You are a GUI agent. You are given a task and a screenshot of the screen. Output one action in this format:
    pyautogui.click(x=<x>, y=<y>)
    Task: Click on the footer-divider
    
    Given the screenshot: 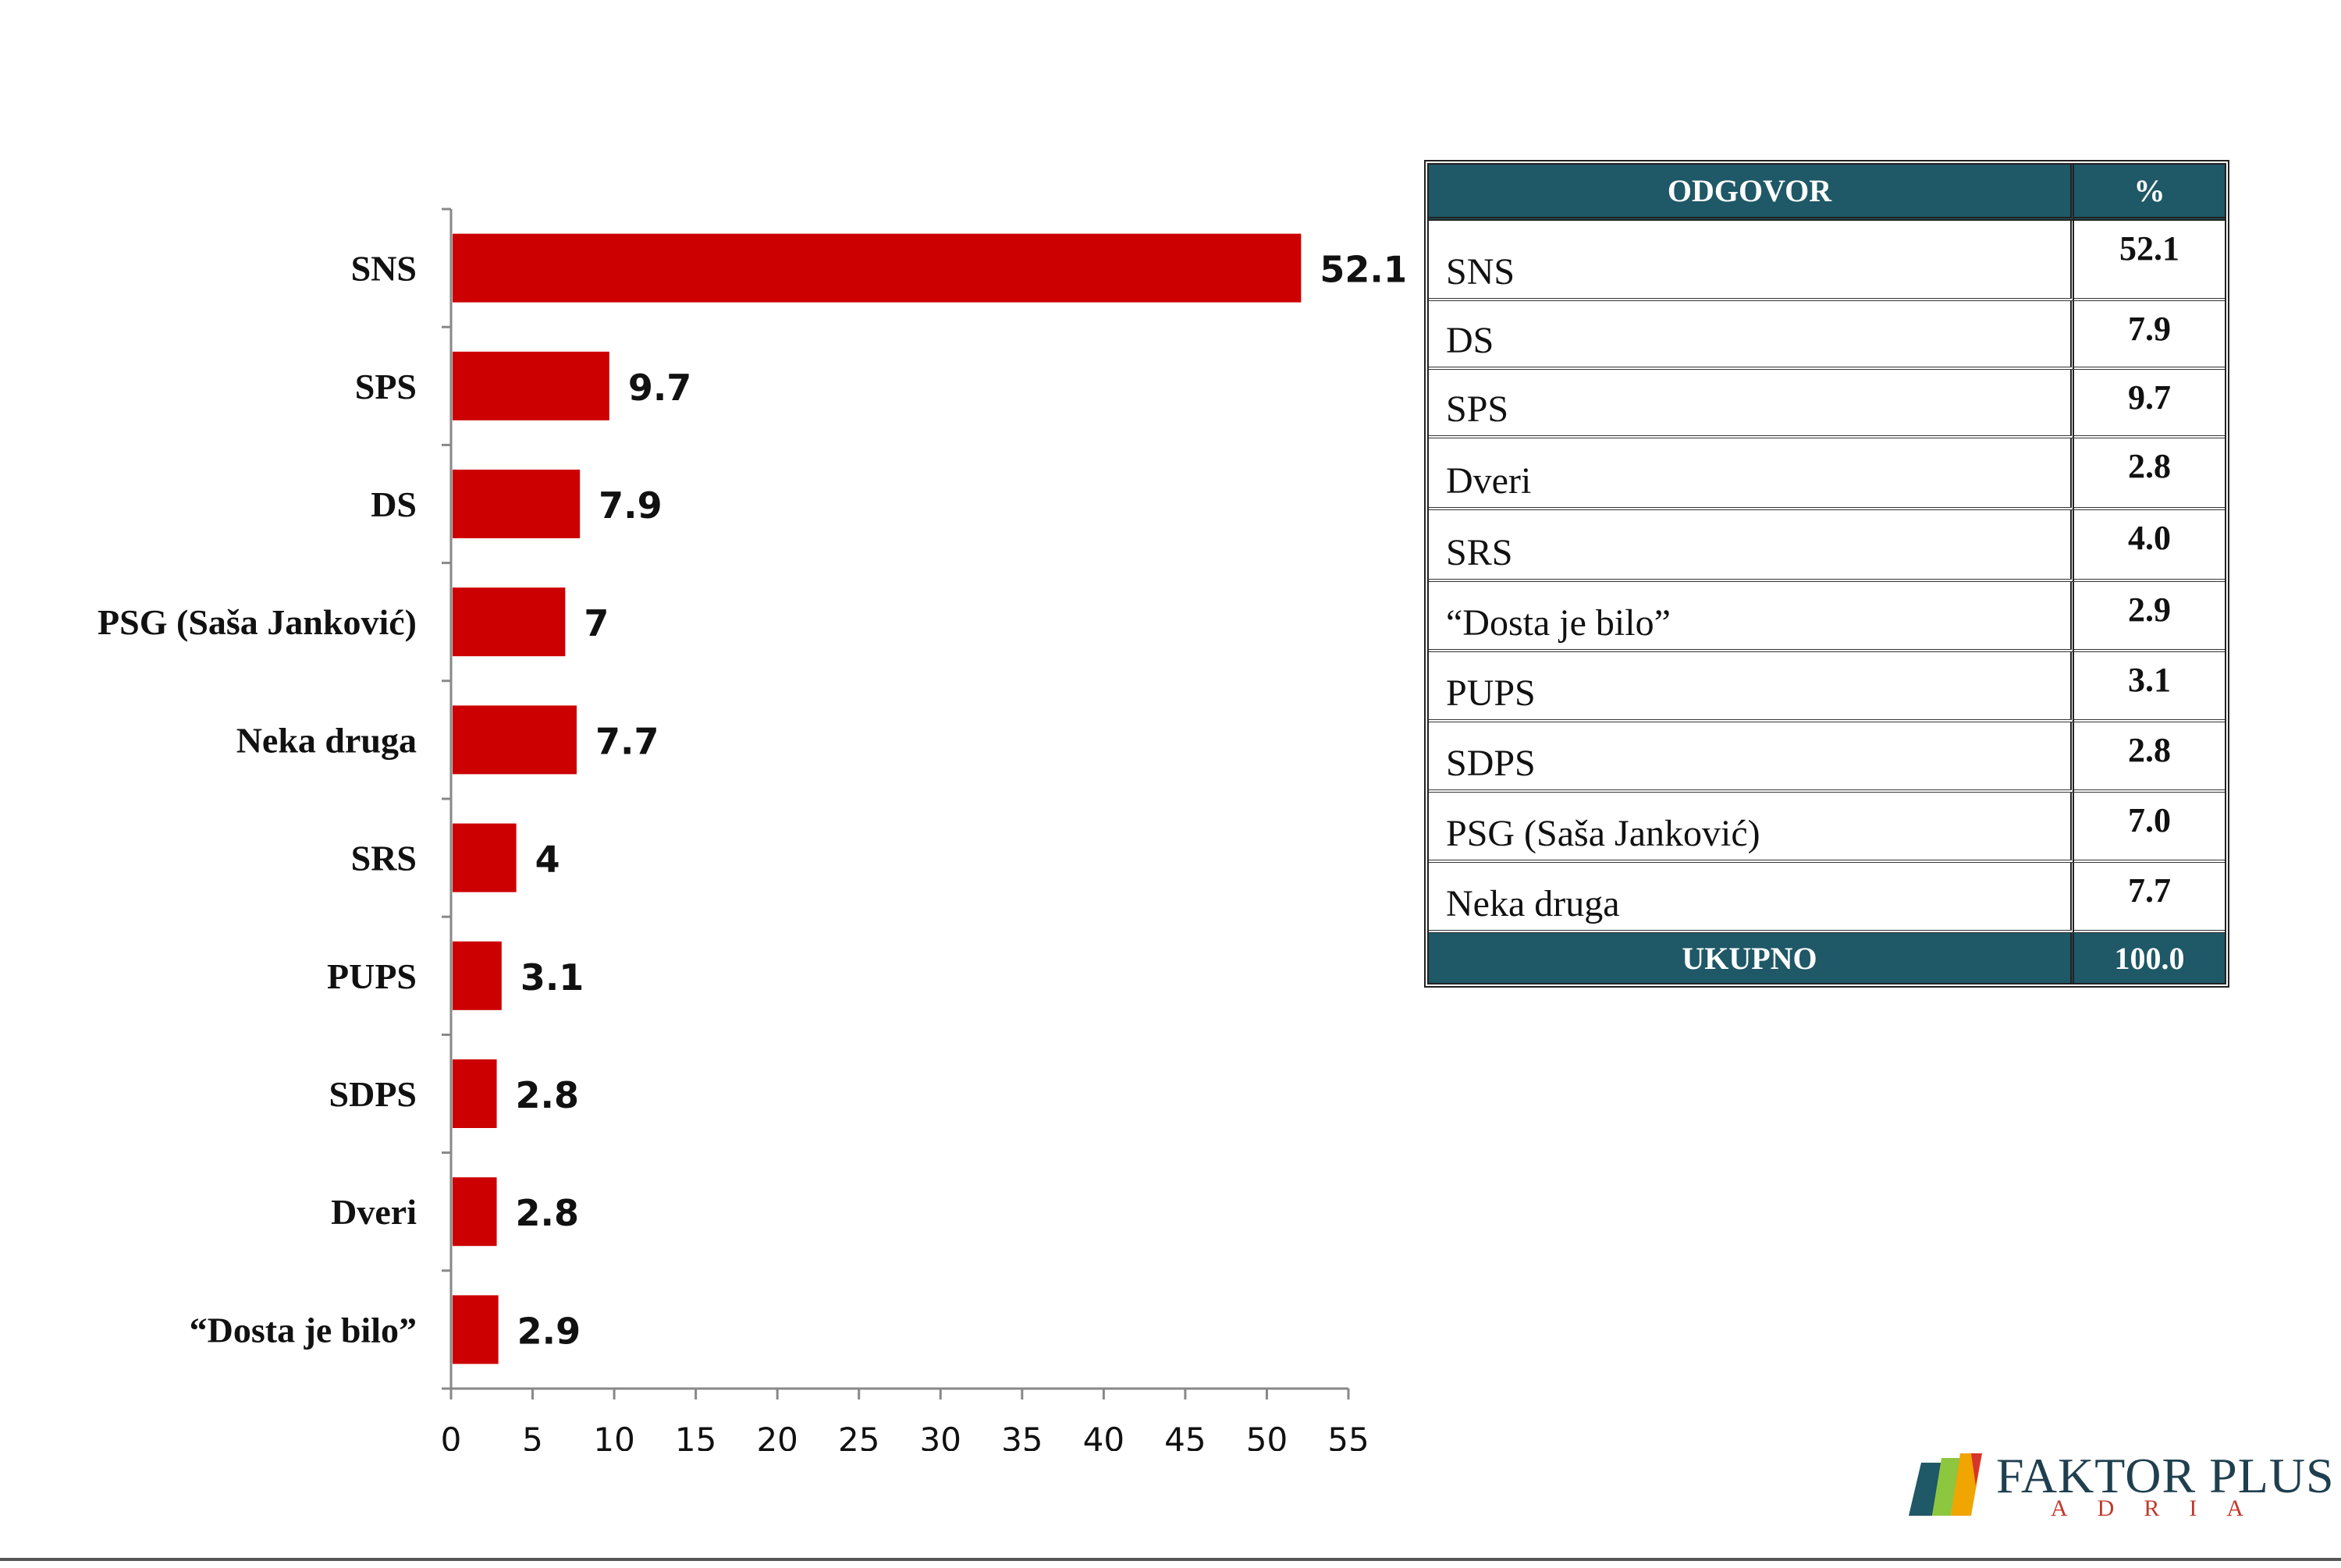 What is the action you would take?
    pyautogui.click(x=1170, y=1560)
    